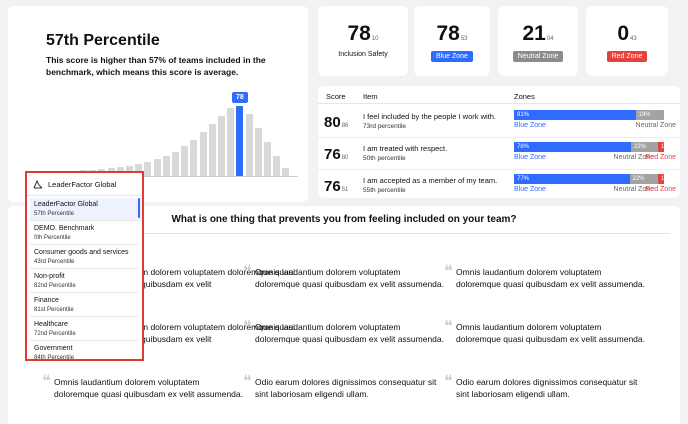  Describe the element at coordinates (139, 208) in the screenshot. I see `dropdown-scrollbar` at that location.